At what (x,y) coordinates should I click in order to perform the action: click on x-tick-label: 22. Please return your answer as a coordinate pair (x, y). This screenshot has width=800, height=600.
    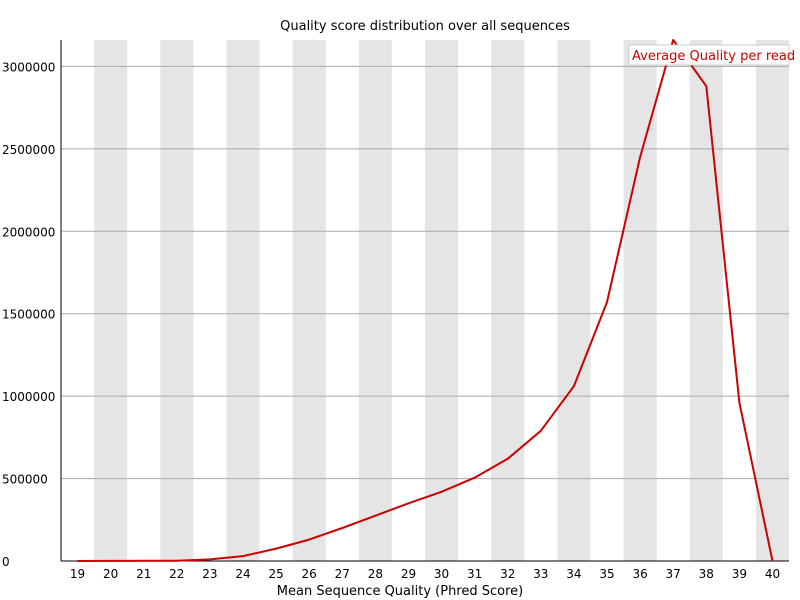
    Looking at the image, I should click on (176, 574).